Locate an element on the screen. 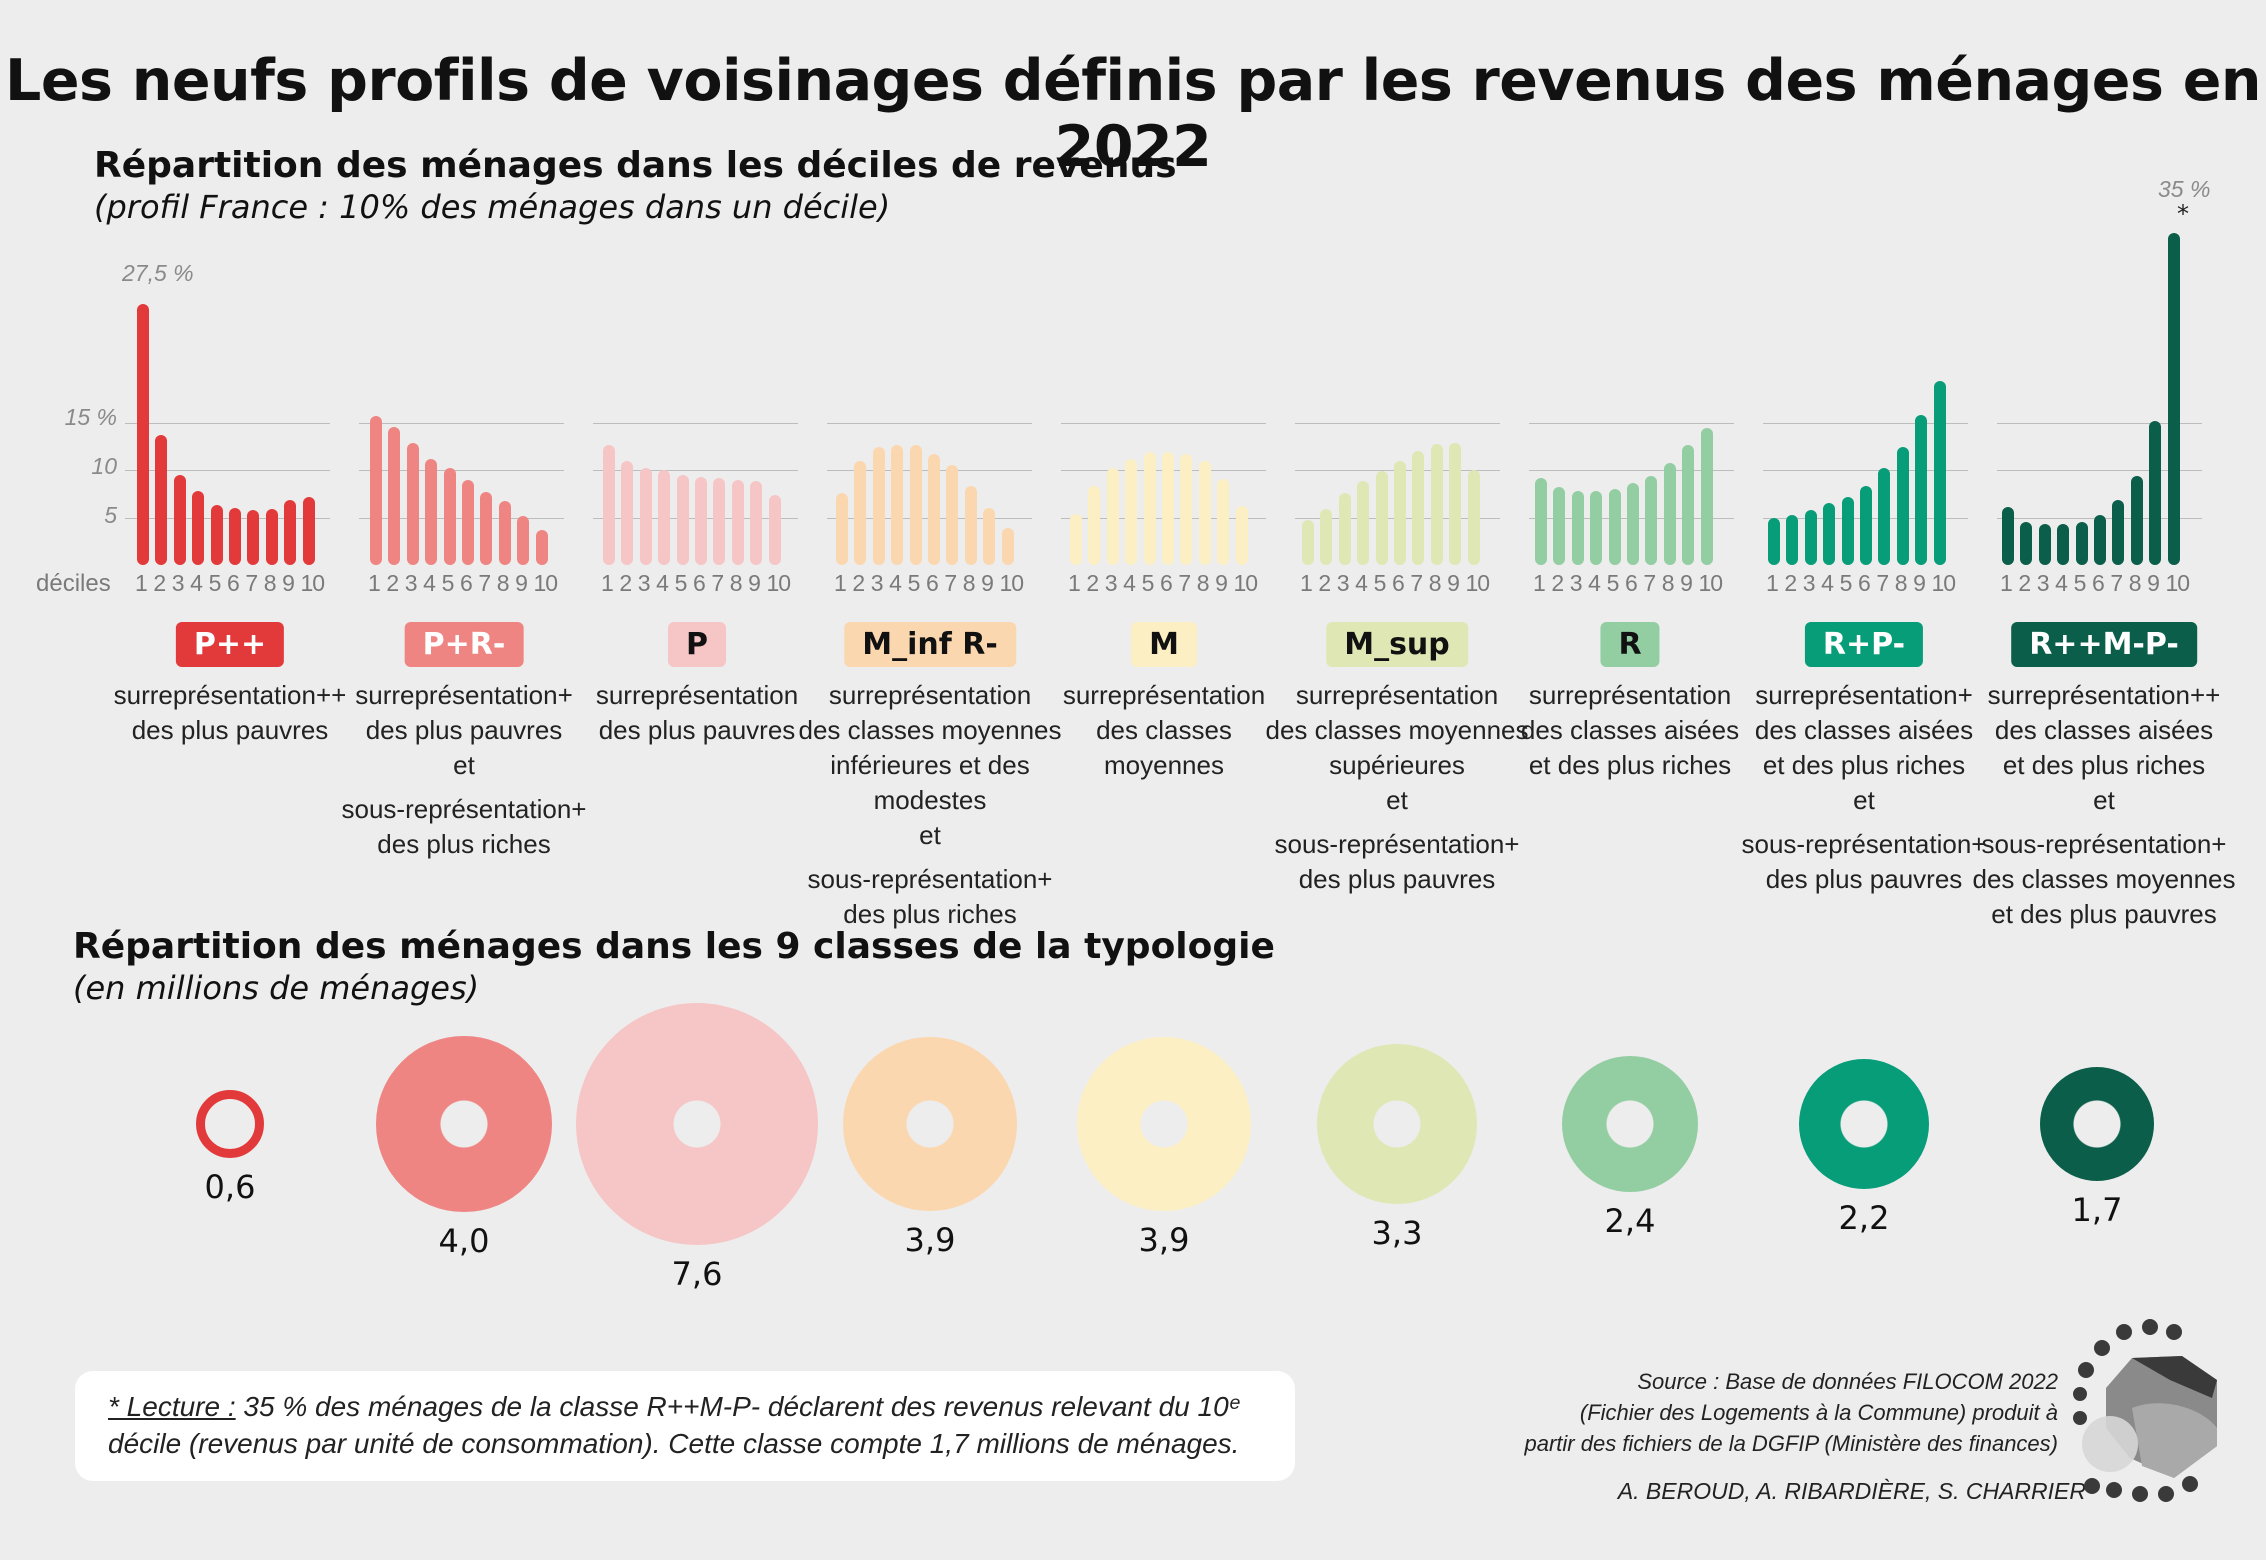  bar-P++-decile-5 is located at coordinates (216, 535).